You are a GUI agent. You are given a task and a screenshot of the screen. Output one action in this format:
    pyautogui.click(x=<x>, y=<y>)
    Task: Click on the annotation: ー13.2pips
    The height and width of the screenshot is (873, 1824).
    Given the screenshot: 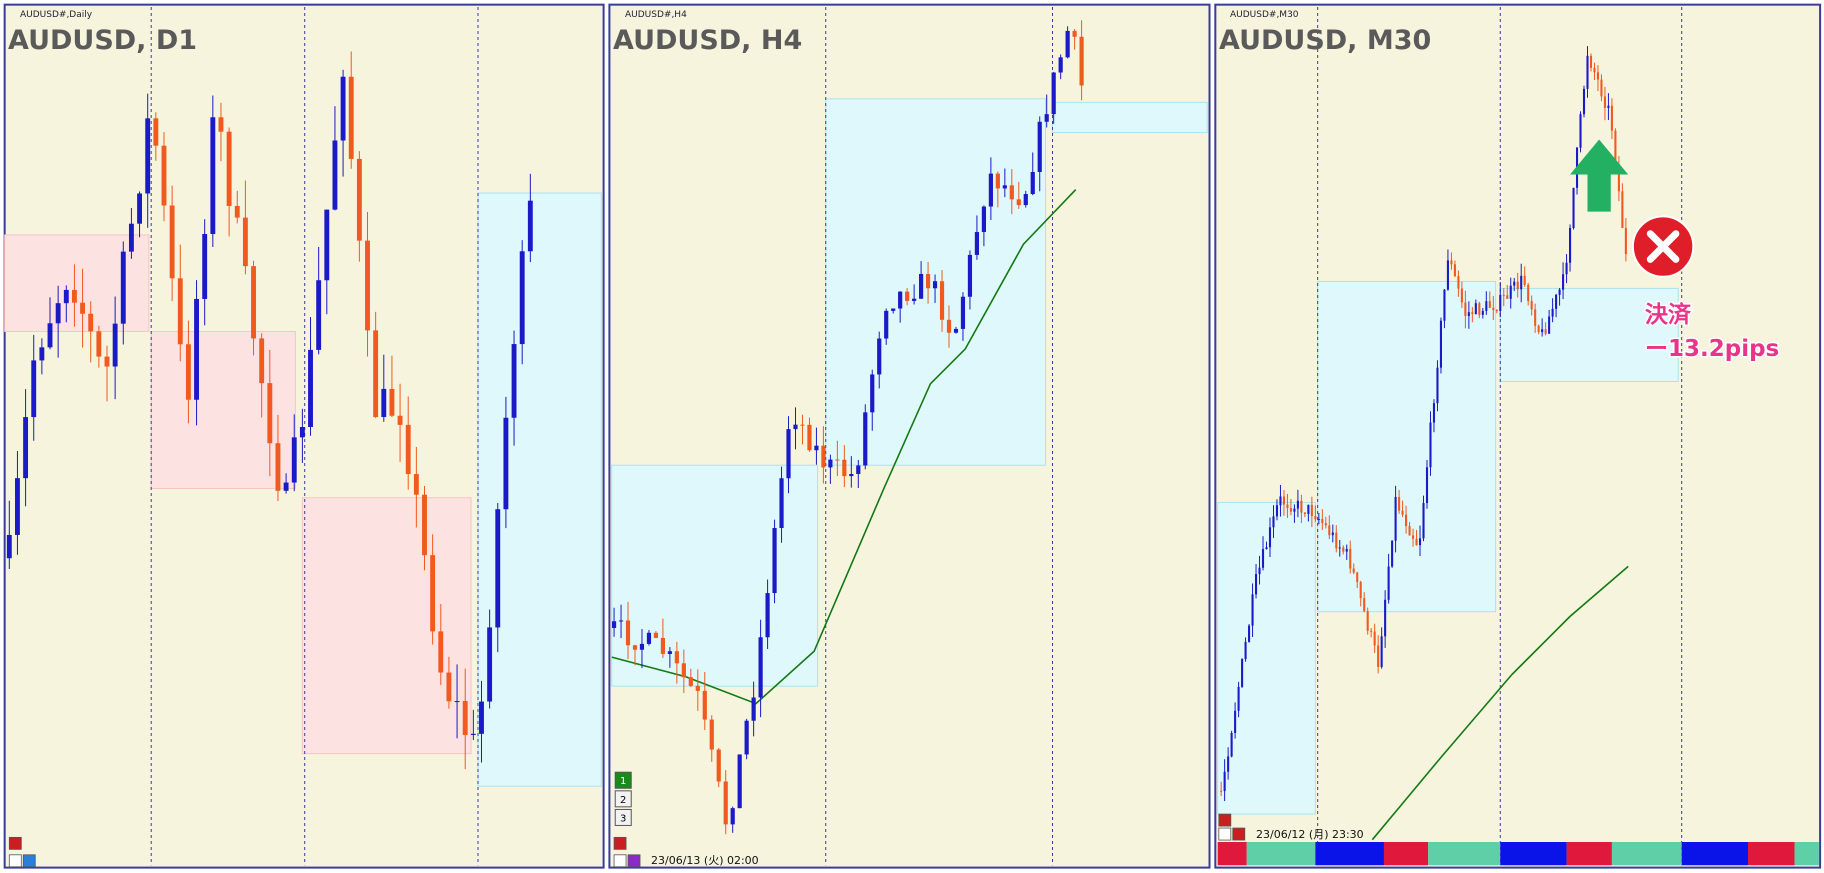 What is the action you would take?
    pyautogui.click(x=1712, y=349)
    